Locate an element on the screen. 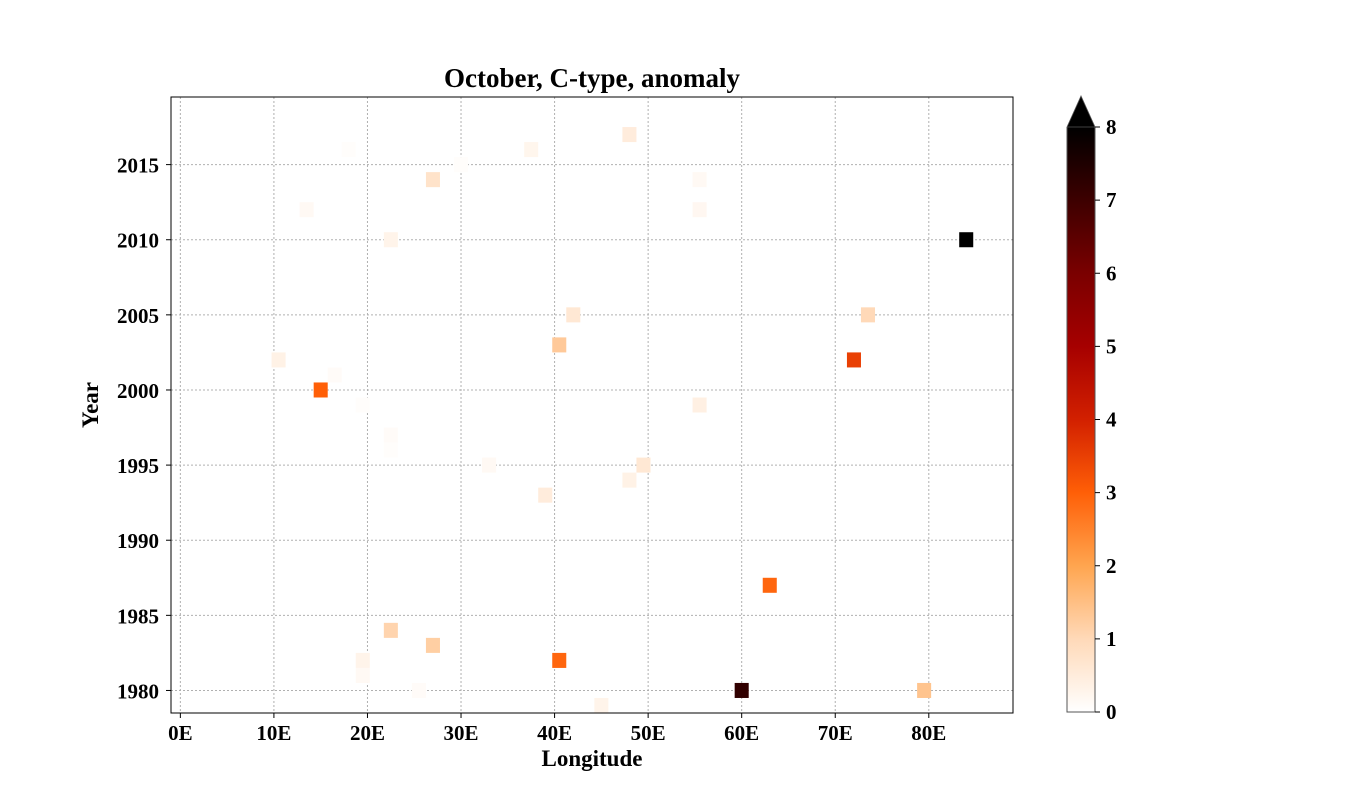 Image resolution: width=1360 pixels, height=800 pixels. colorbar-tick-label: 5 is located at coordinates (1111, 346).